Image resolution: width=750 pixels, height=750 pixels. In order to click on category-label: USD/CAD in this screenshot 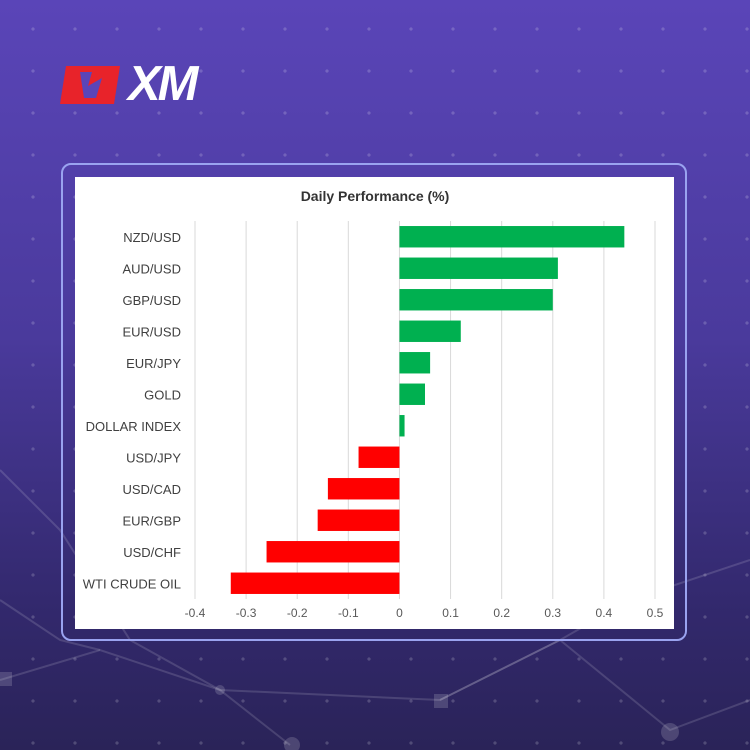, I will do `click(151, 489)`.